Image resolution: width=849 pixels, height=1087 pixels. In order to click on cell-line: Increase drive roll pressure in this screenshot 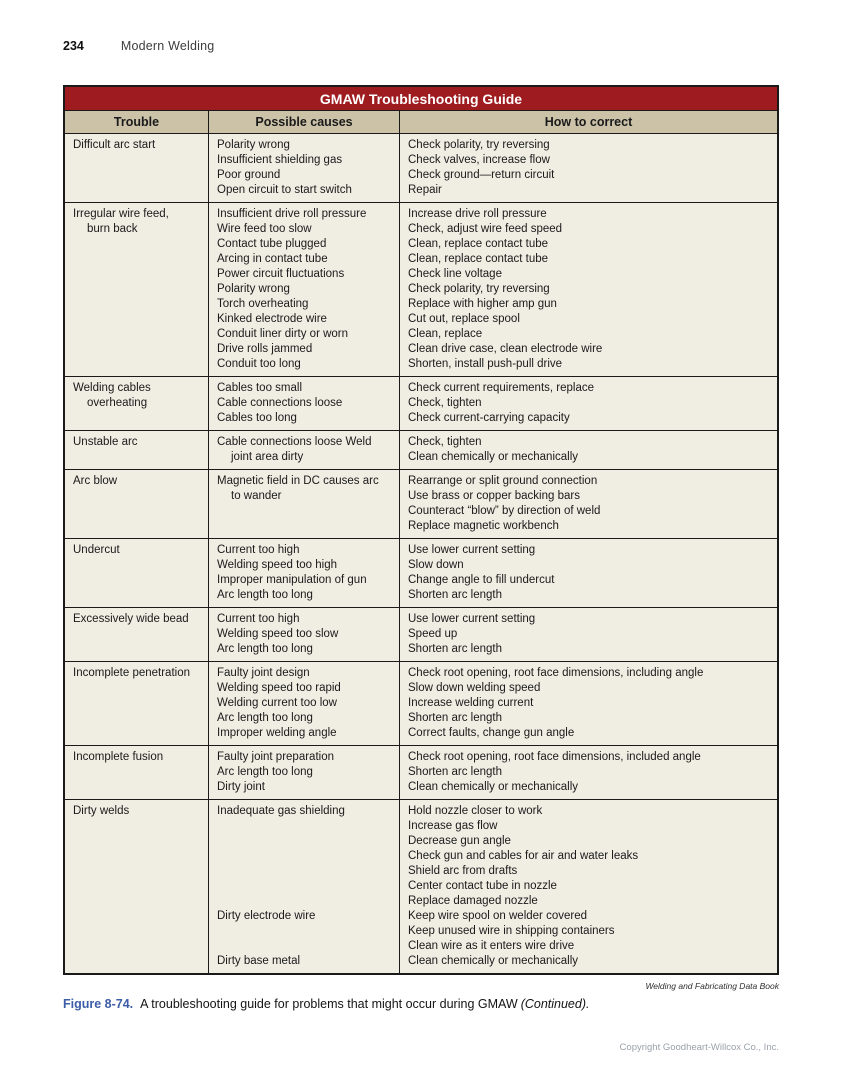, I will do `click(477, 214)`.